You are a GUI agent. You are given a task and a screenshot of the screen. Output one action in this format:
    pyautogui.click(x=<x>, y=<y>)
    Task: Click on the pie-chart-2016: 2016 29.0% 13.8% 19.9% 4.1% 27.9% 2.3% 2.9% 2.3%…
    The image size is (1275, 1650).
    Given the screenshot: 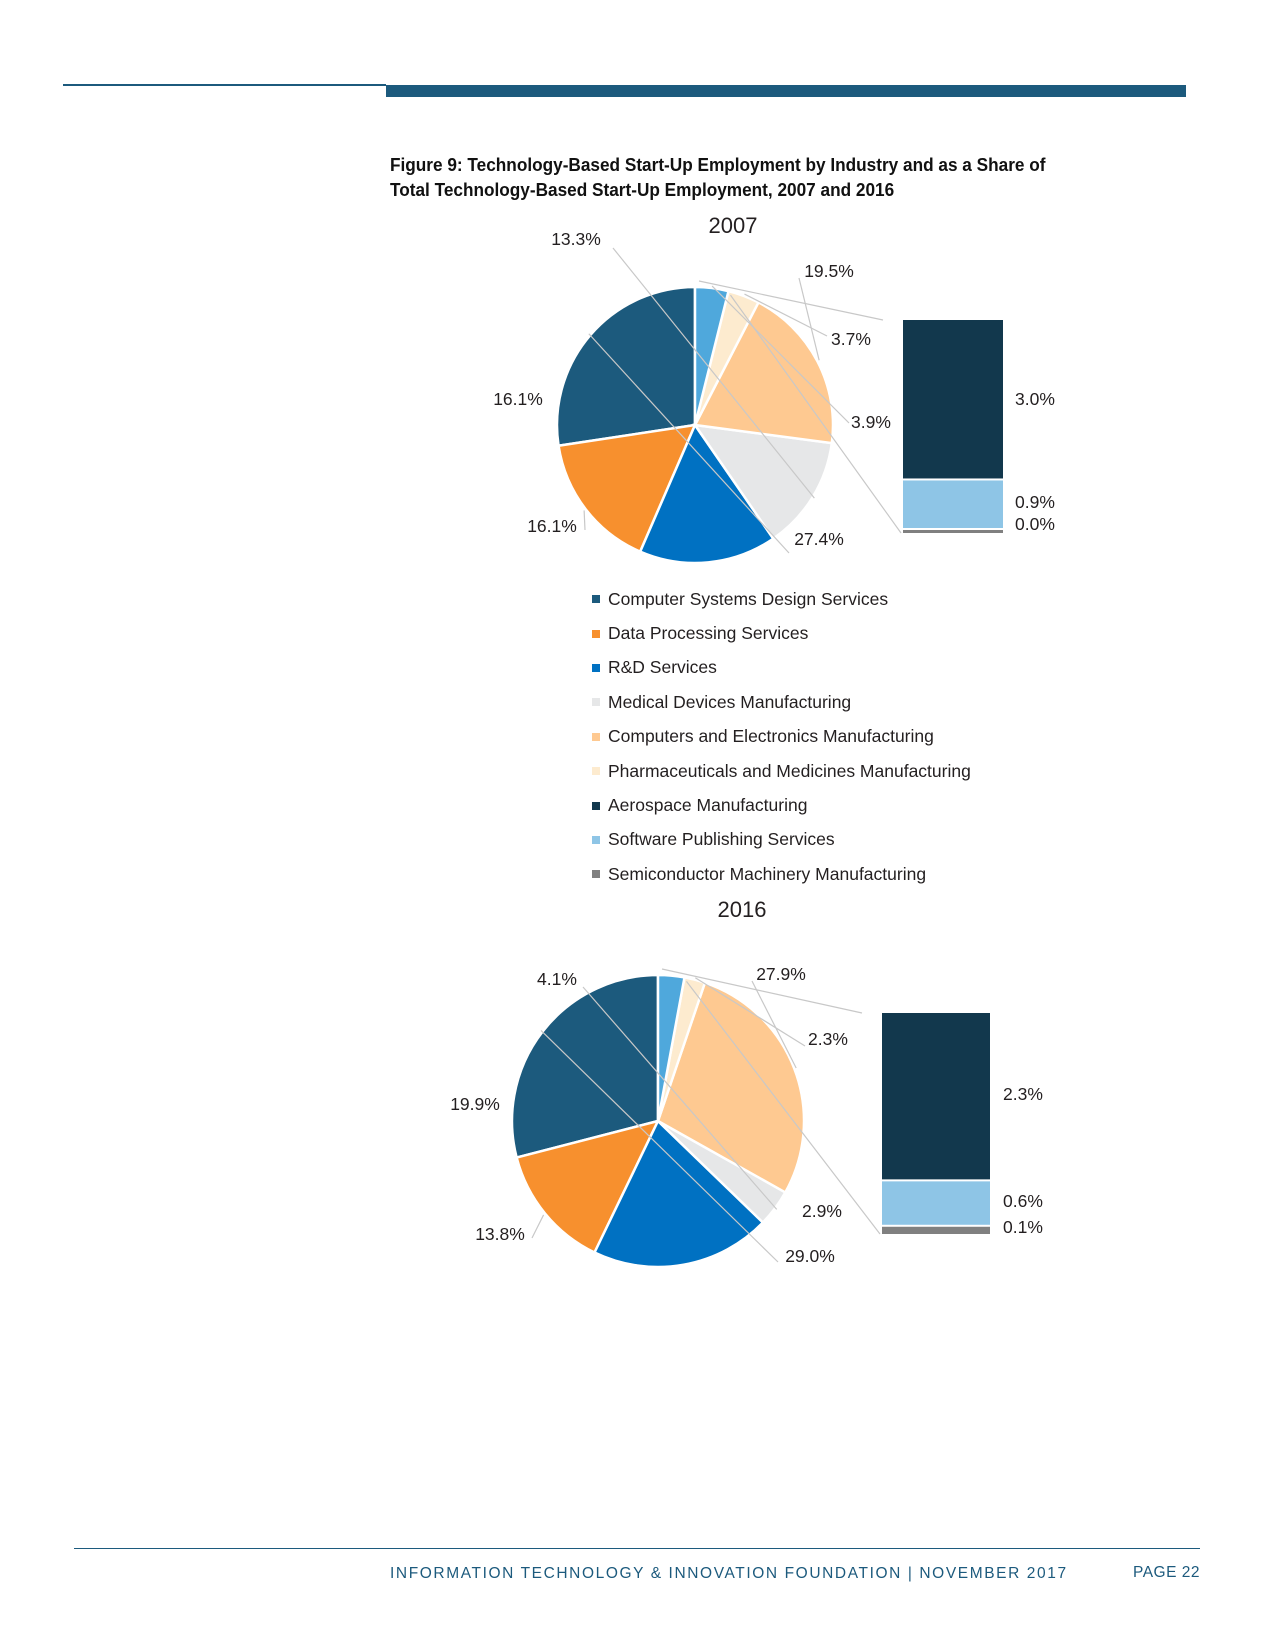 What is the action you would take?
    pyautogui.click(x=746, y=1083)
    